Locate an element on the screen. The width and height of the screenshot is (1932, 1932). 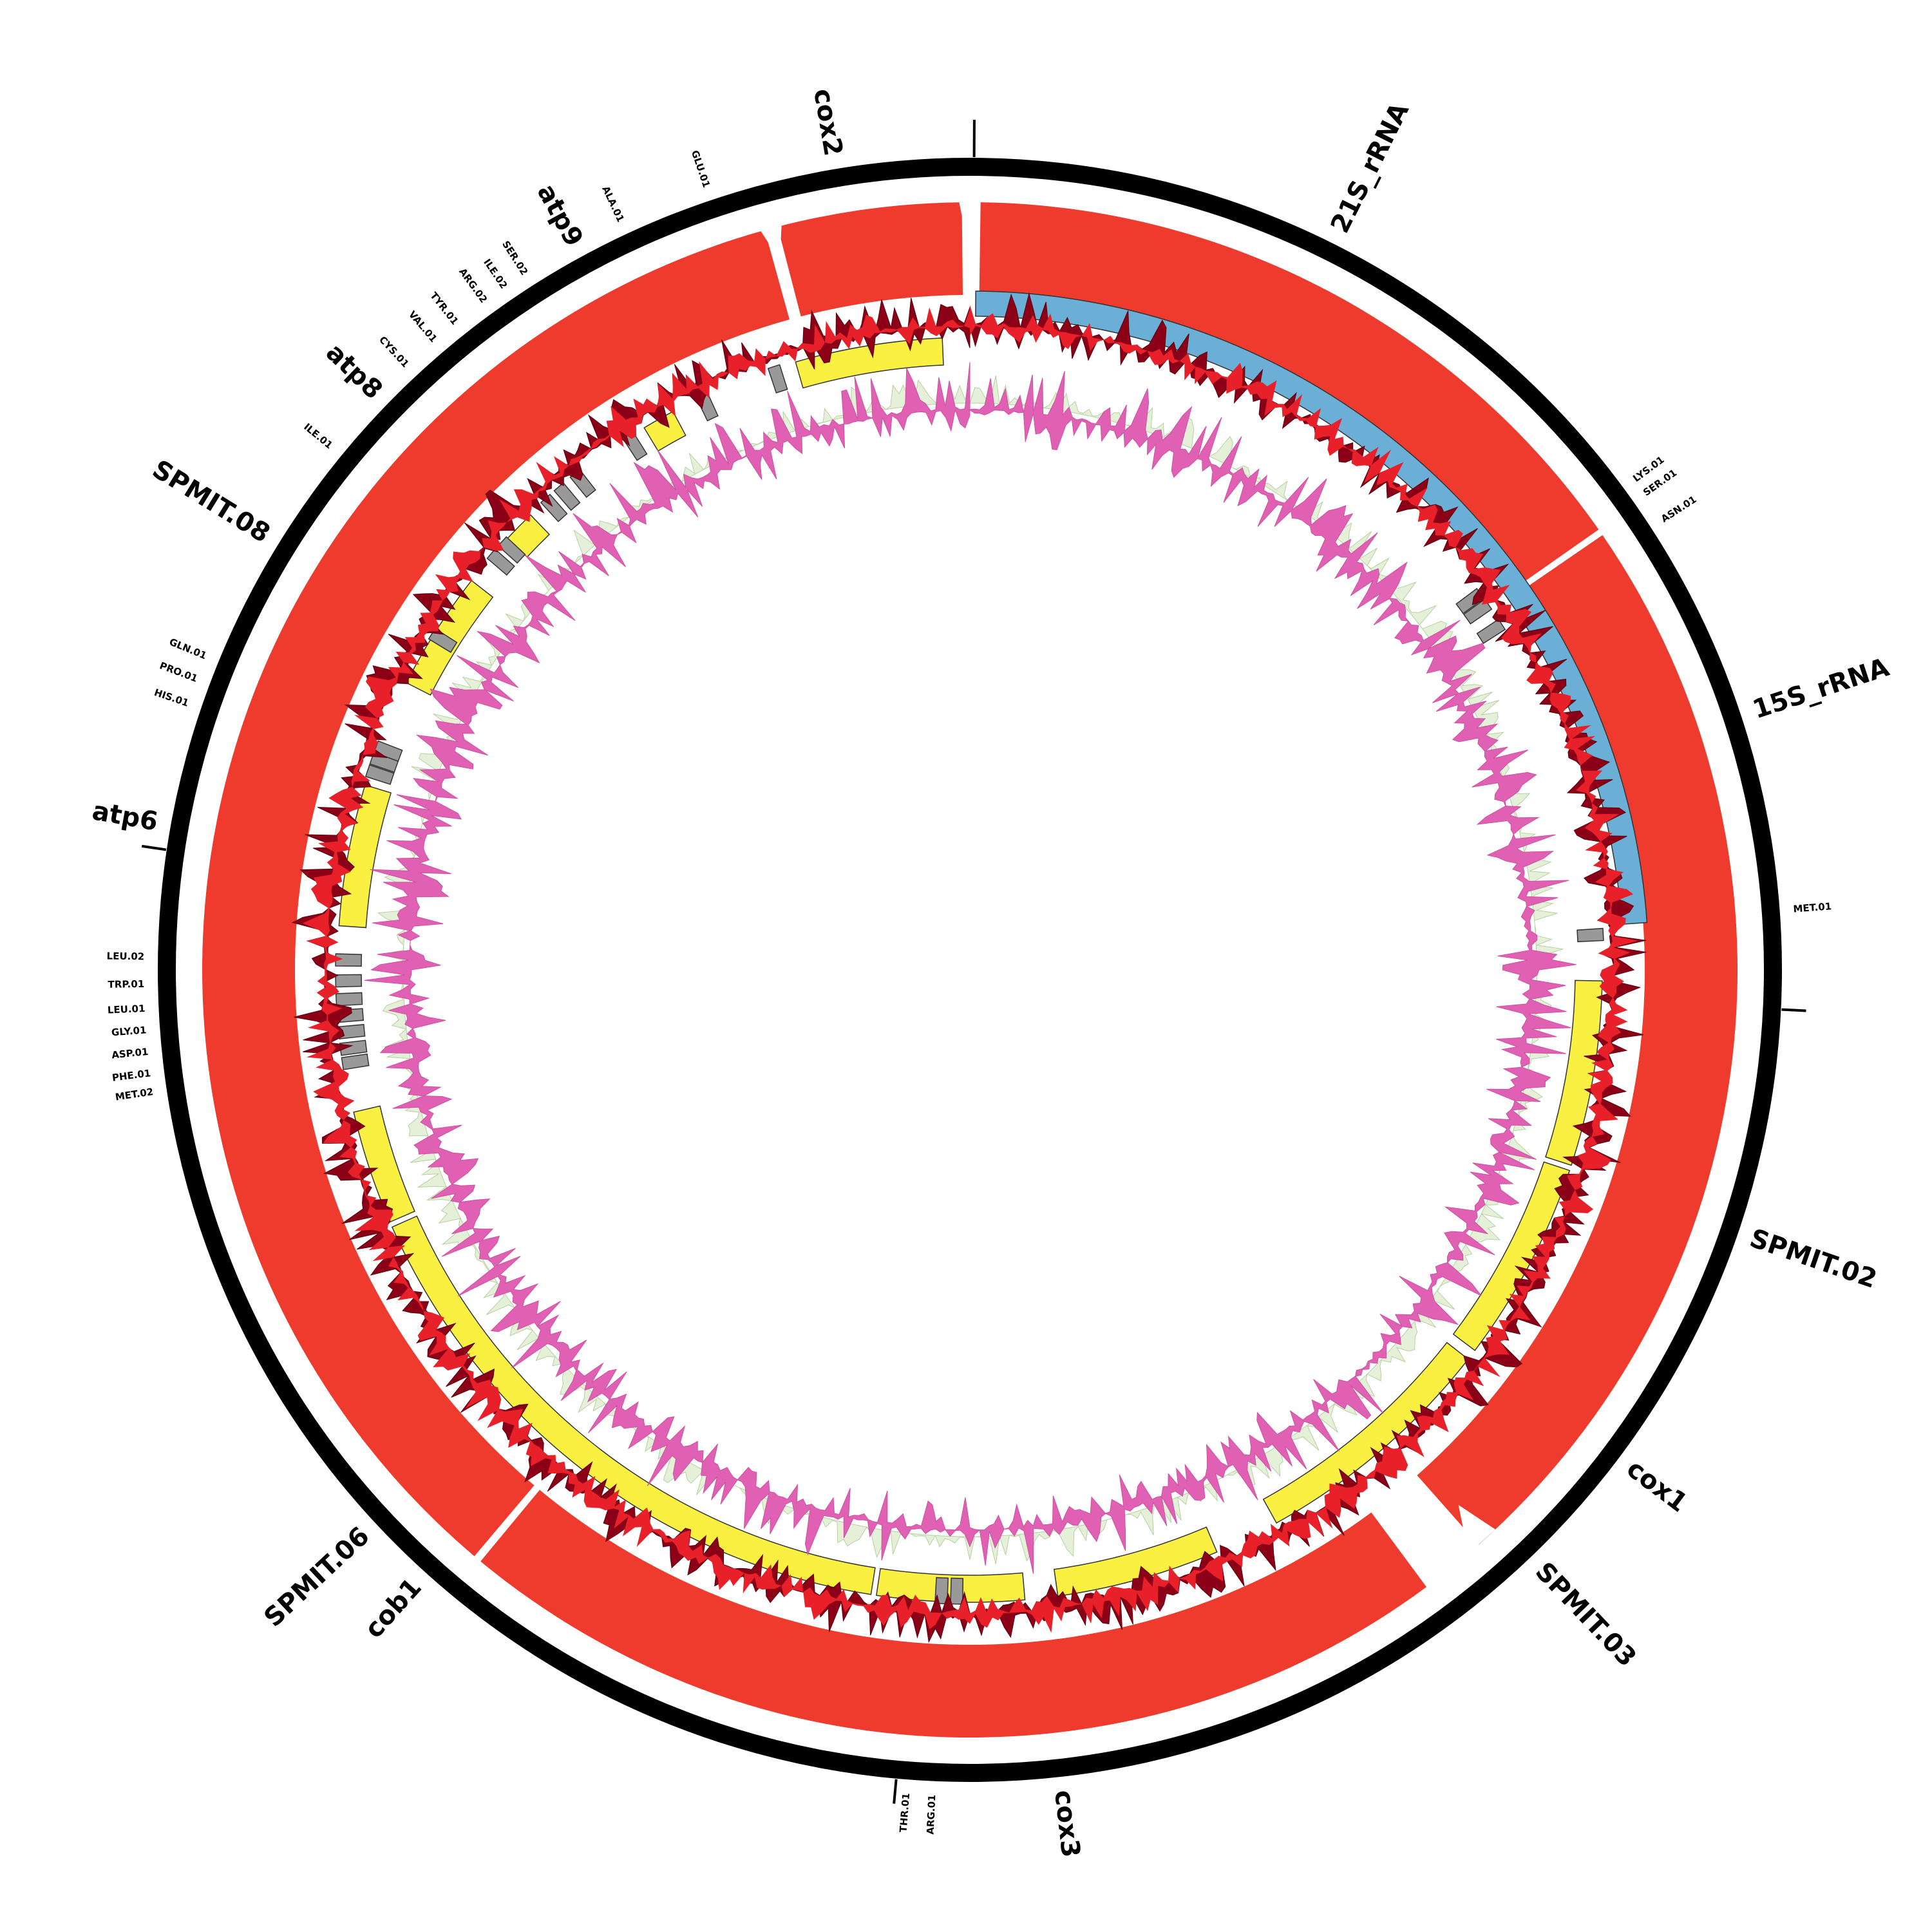
trna-label: ARG.02 is located at coordinates (473, 285).